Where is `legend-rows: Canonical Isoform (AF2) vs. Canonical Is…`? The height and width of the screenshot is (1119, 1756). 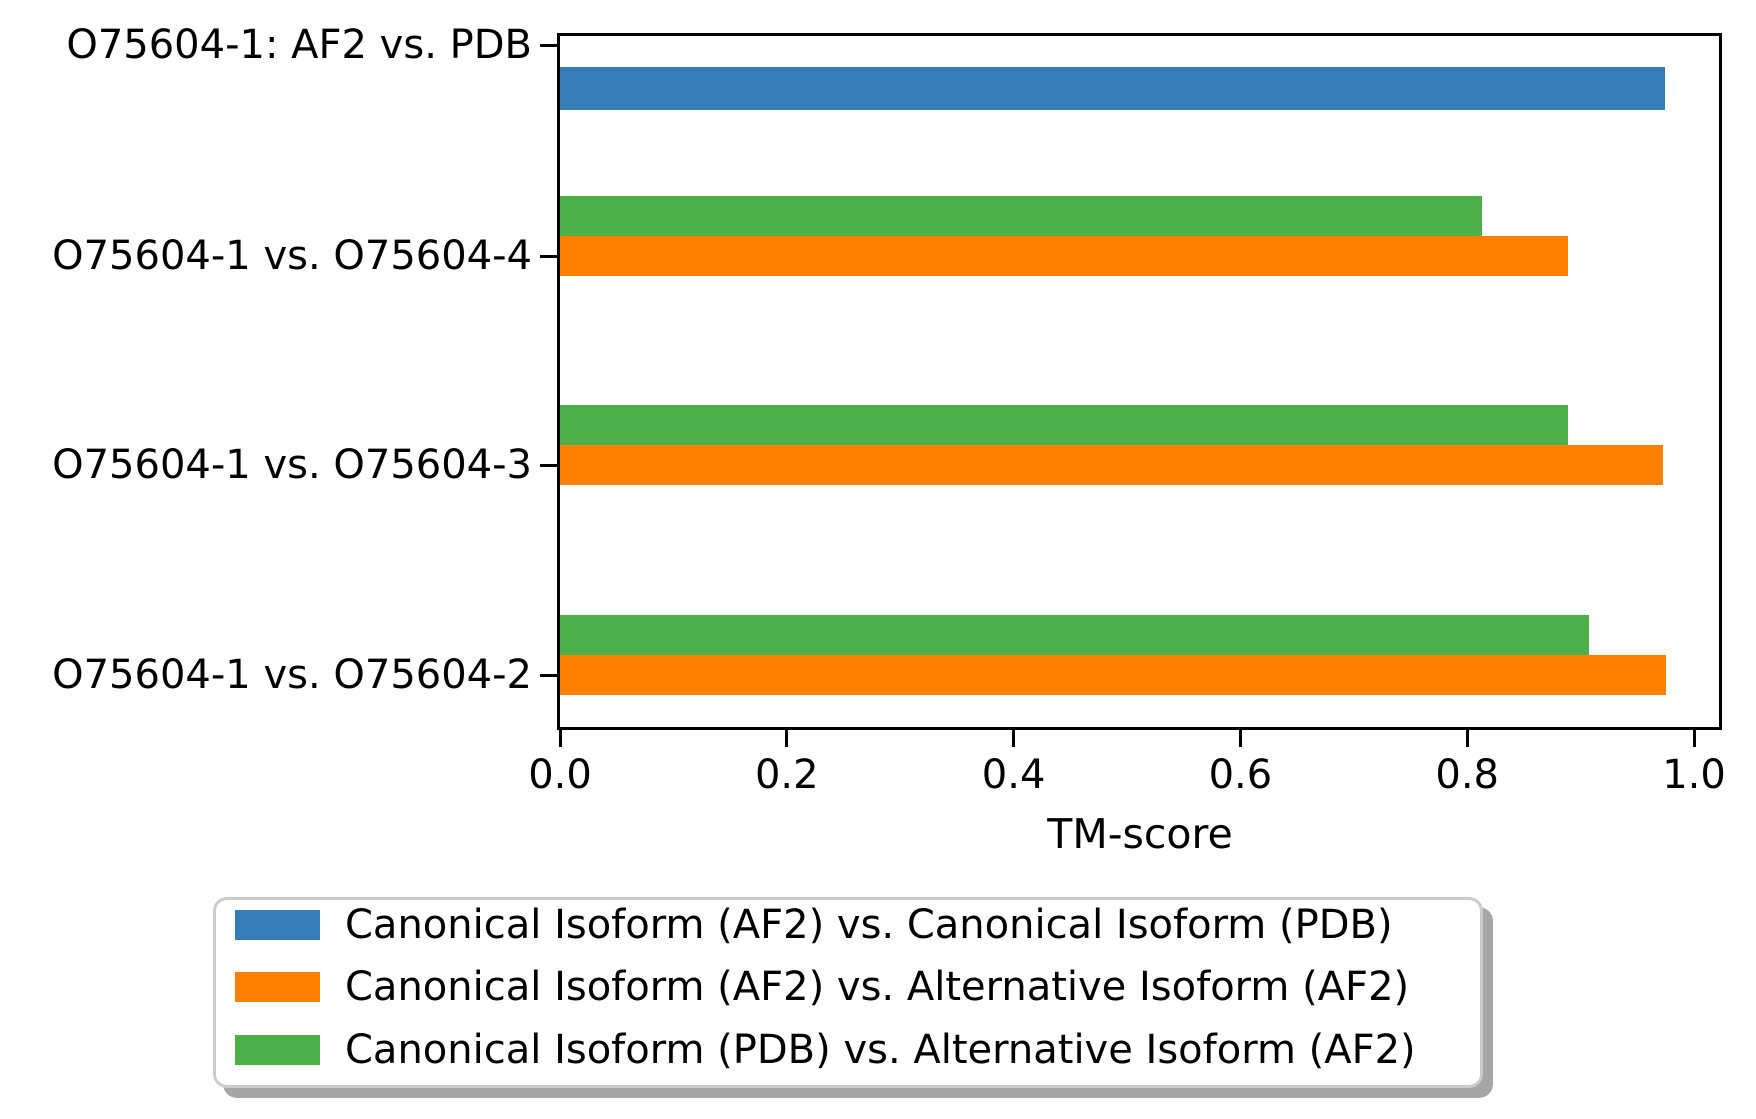 legend-rows: Canonical Isoform (AF2) vs. Canonical Is… is located at coordinates (848, 992).